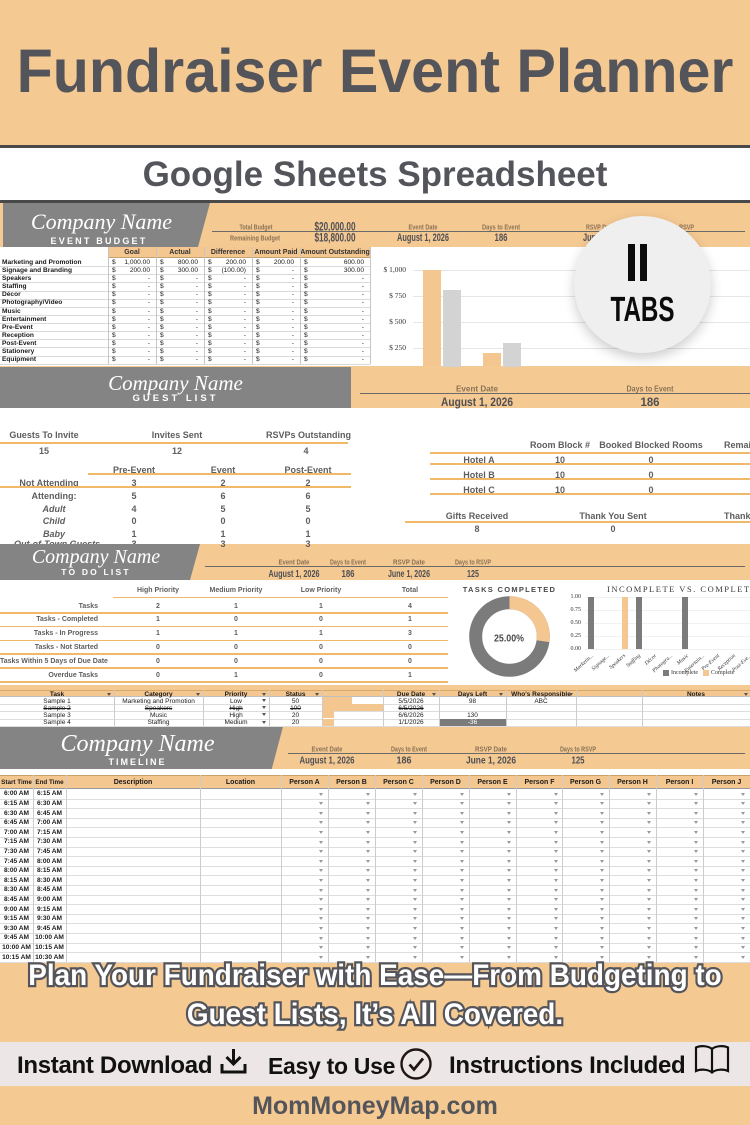 The height and width of the screenshot is (1125, 750). What do you see at coordinates (335, 239) in the screenshot?
I see `svg-text: $18,800.00` at bounding box center [335, 239].